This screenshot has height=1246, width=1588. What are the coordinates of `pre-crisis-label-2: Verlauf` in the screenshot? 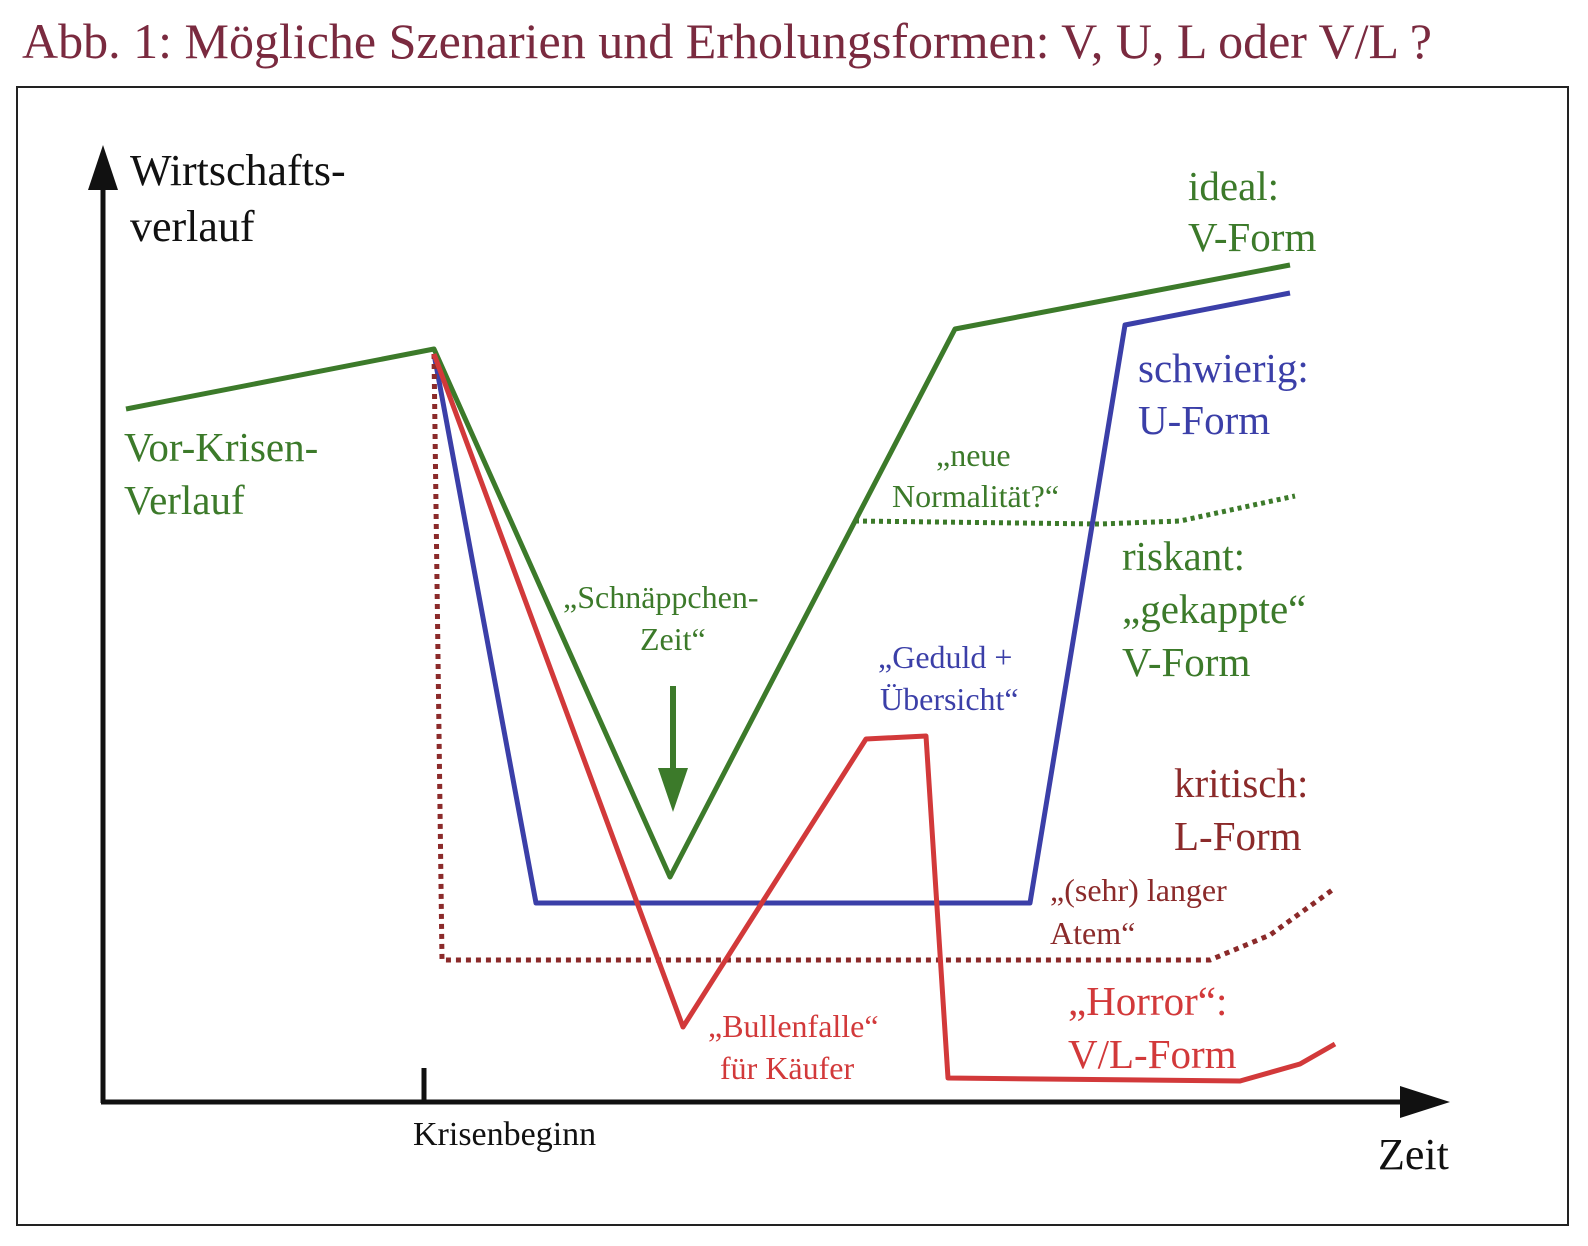 It's located at (184, 500).